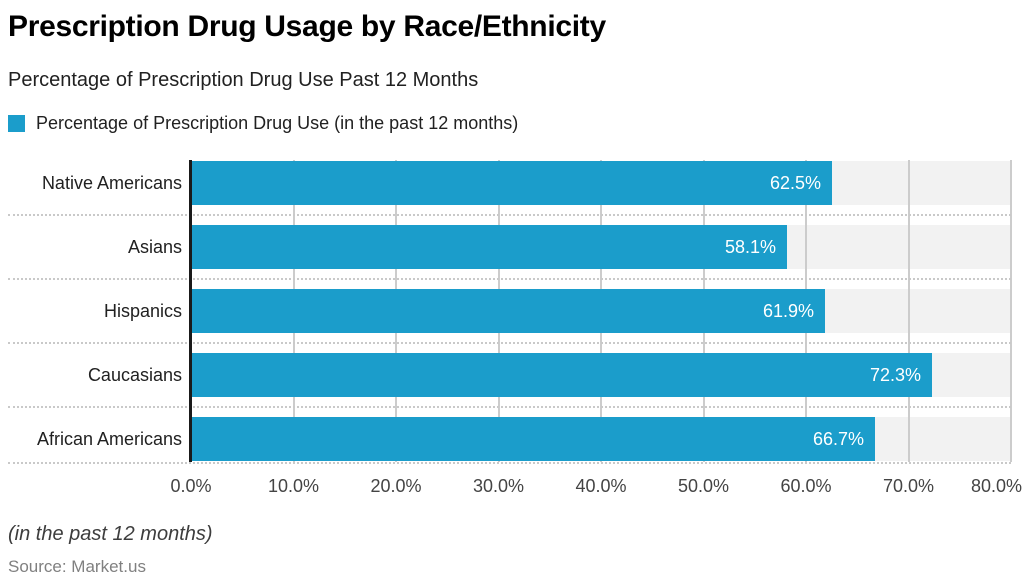 The image size is (1024, 588). What do you see at coordinates (396, 486) in the screenshot?
I see `x-tick-label: 20.0%` at bounding box center [396, 486].